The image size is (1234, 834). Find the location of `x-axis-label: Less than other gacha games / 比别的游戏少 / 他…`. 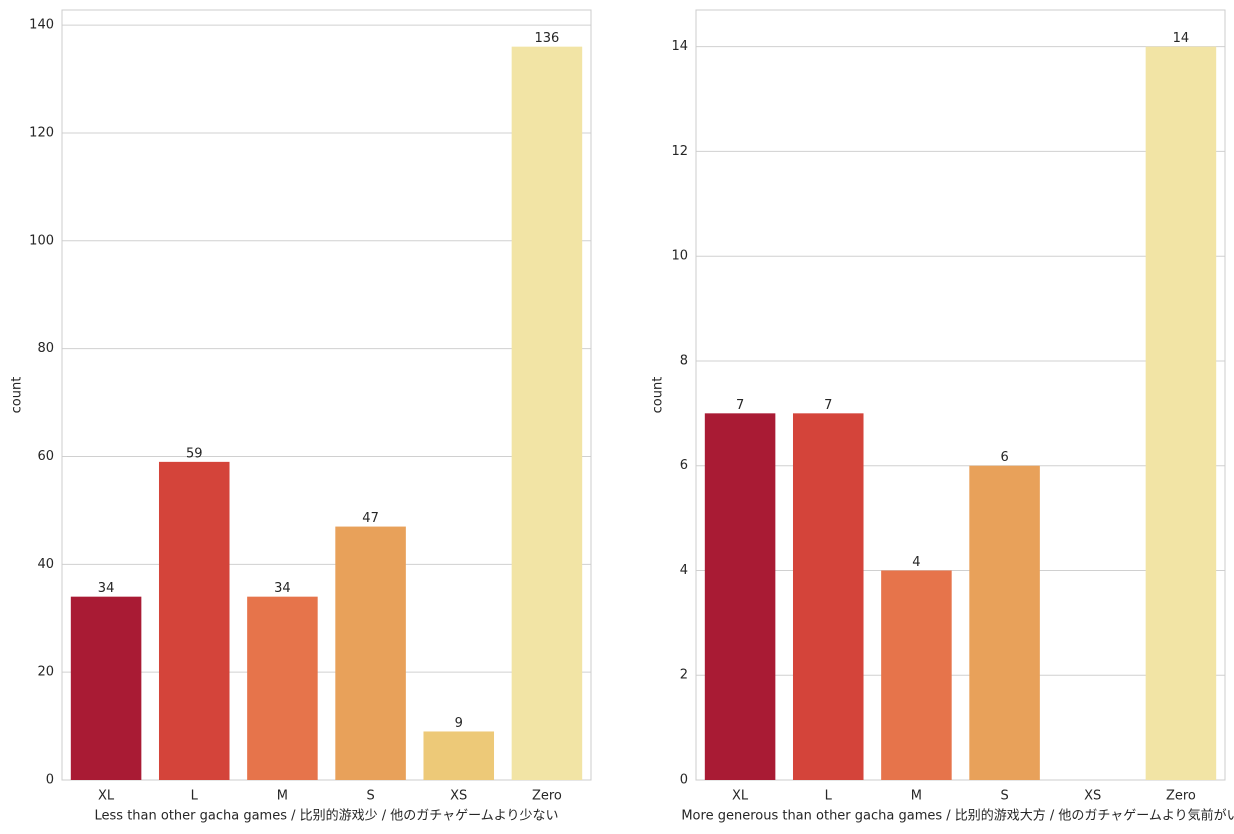

x-axis-label: Less than other gacha games / 比别的游戏少 / 他… is located at coordinates (327, 816).